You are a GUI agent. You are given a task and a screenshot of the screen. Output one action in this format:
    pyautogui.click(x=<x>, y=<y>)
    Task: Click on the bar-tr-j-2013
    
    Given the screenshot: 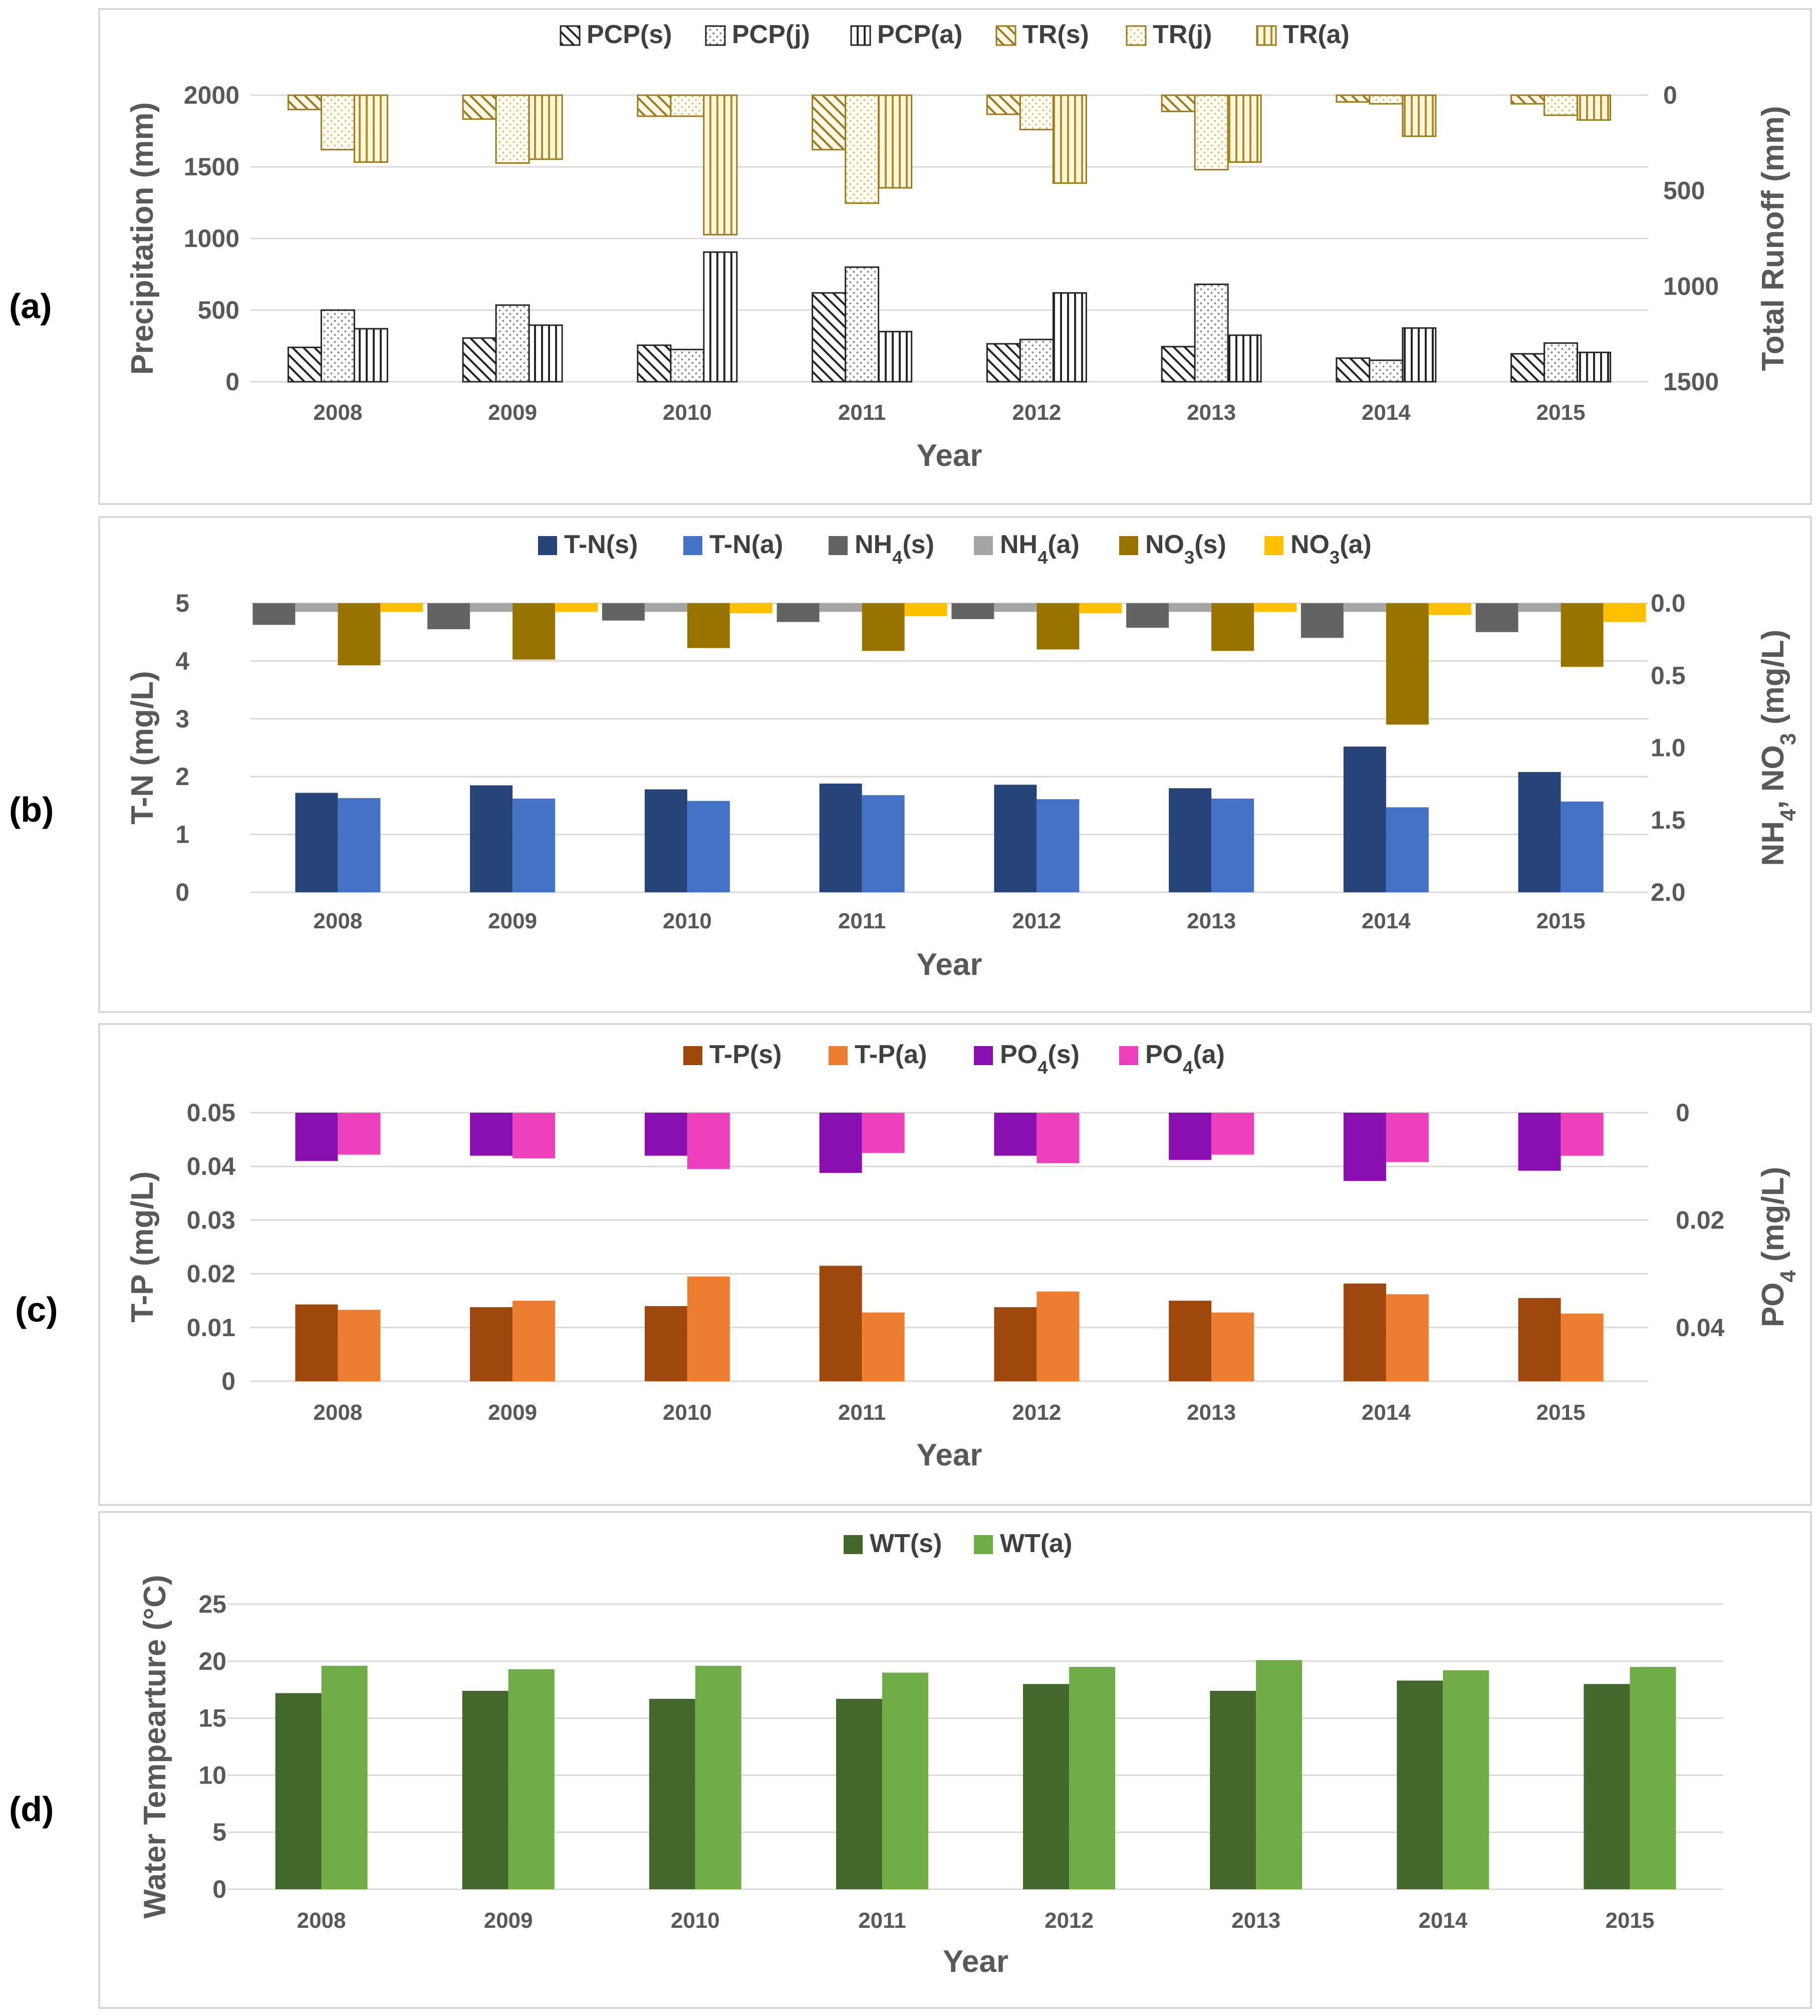 What is the action you would take?
    pyautogui.click(x=1211, y=132)
    